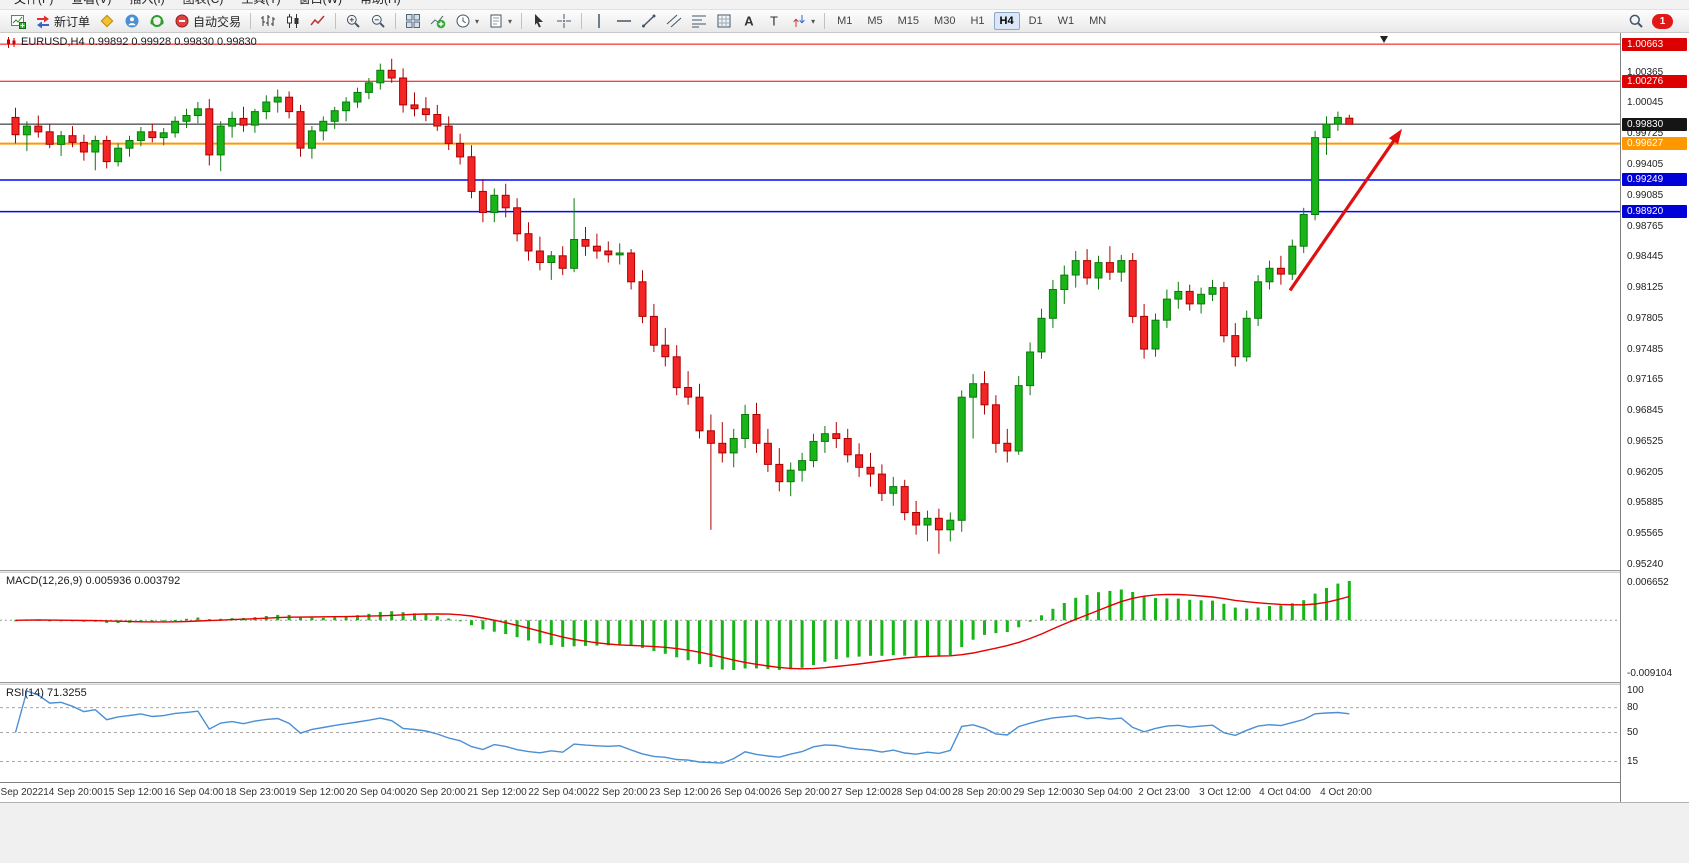 This screenshot has width=1689, height=863. I want to click on timeframe-m1-button: M1, so click(845, 21).